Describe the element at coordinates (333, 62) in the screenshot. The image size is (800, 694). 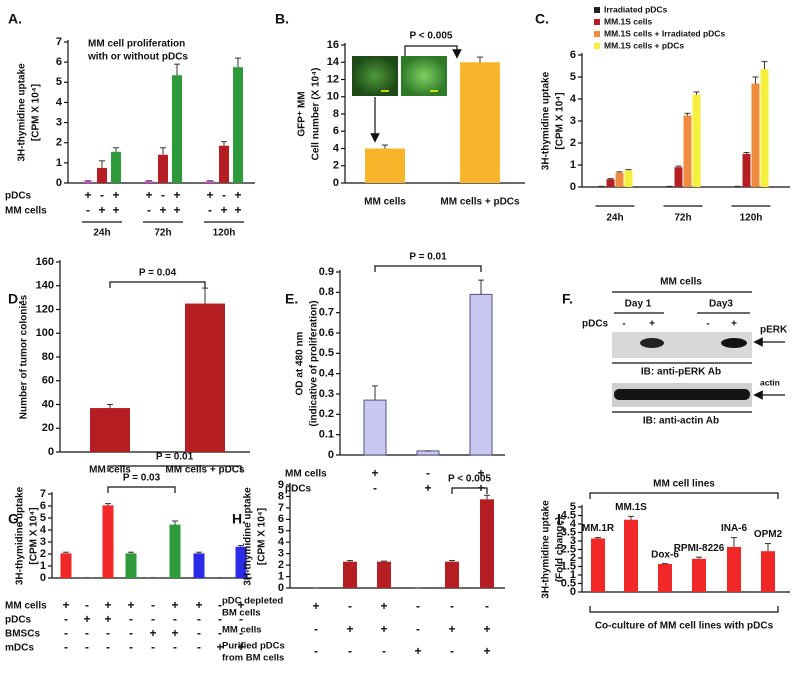
I see `y-tick-label: 14` at that location.